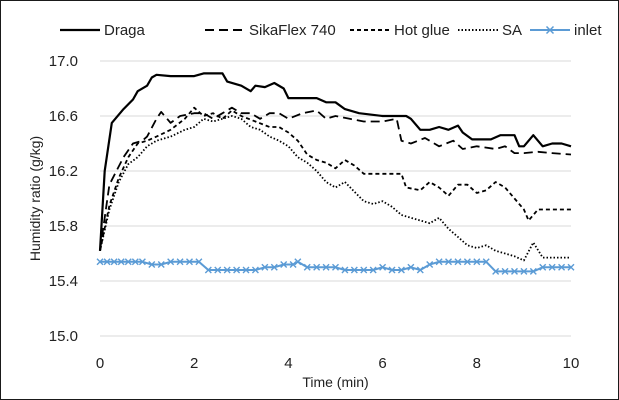 The width and height of the screenshot is (619, 400). I want to click on y-tick-label: 16.6, so click(63, 116).